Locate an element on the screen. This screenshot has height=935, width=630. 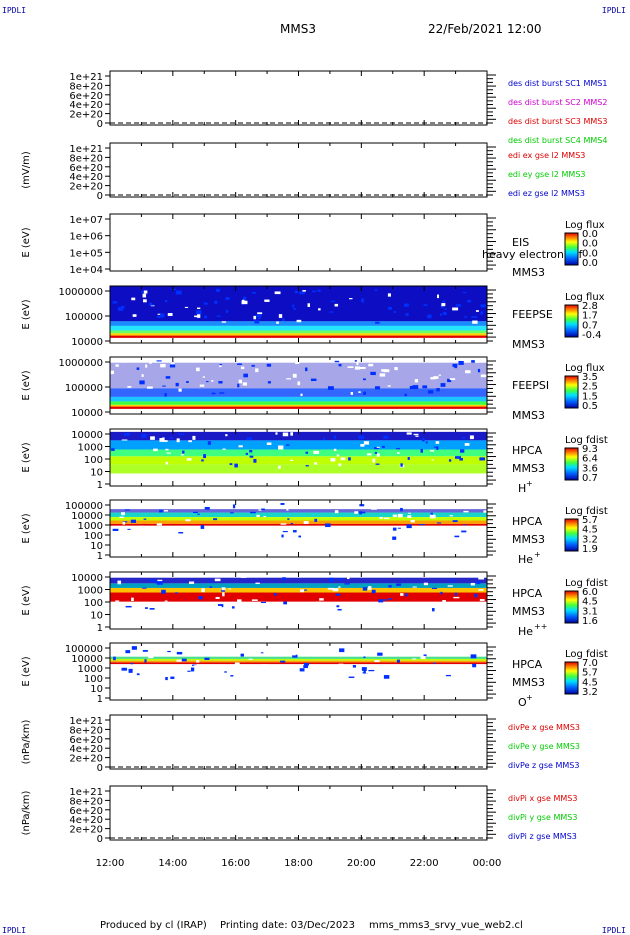
time-tick-label-1: 14:00 is located at coordinates (172, 863).